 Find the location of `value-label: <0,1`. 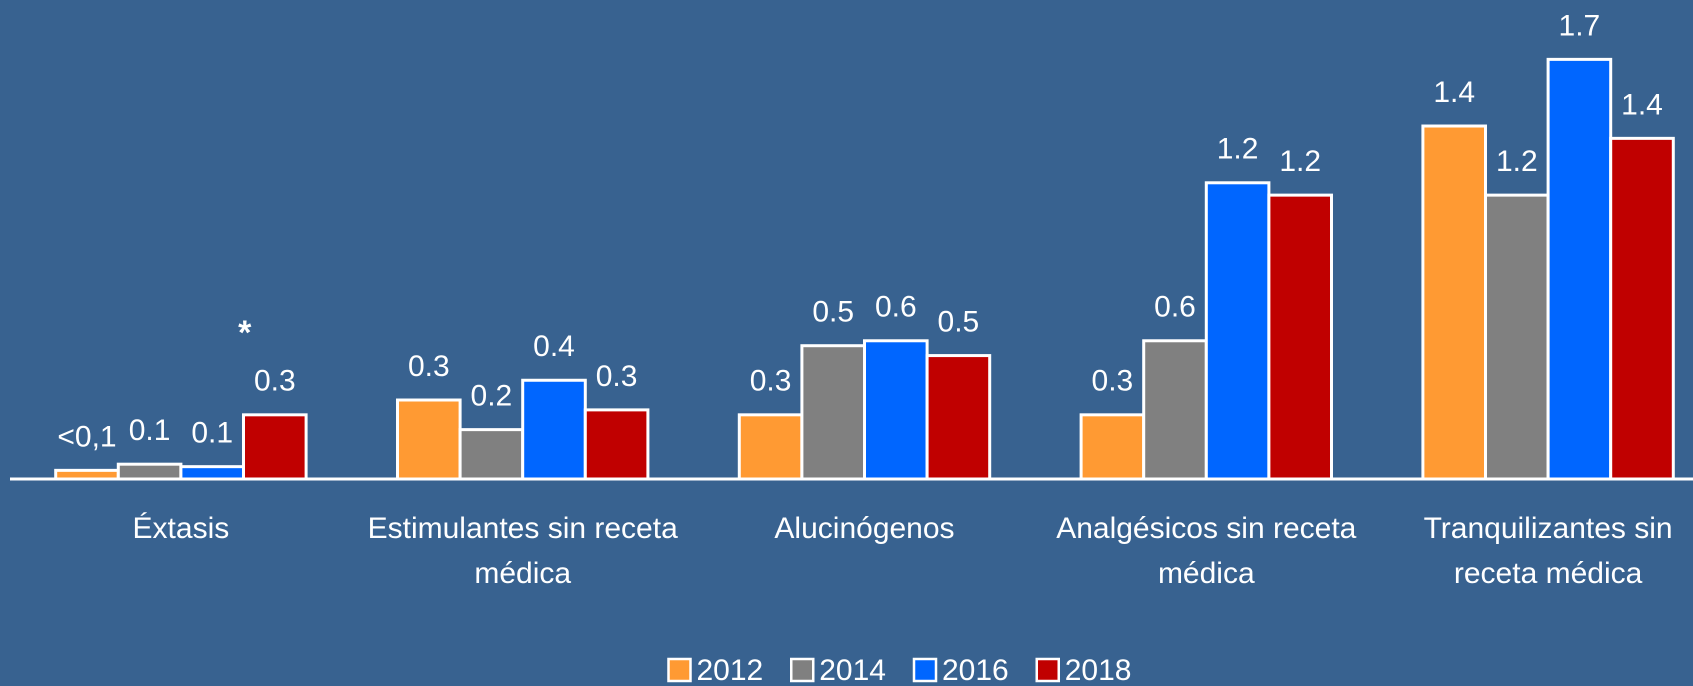

value-label: <0,1 is located at coordinates (86, 436).